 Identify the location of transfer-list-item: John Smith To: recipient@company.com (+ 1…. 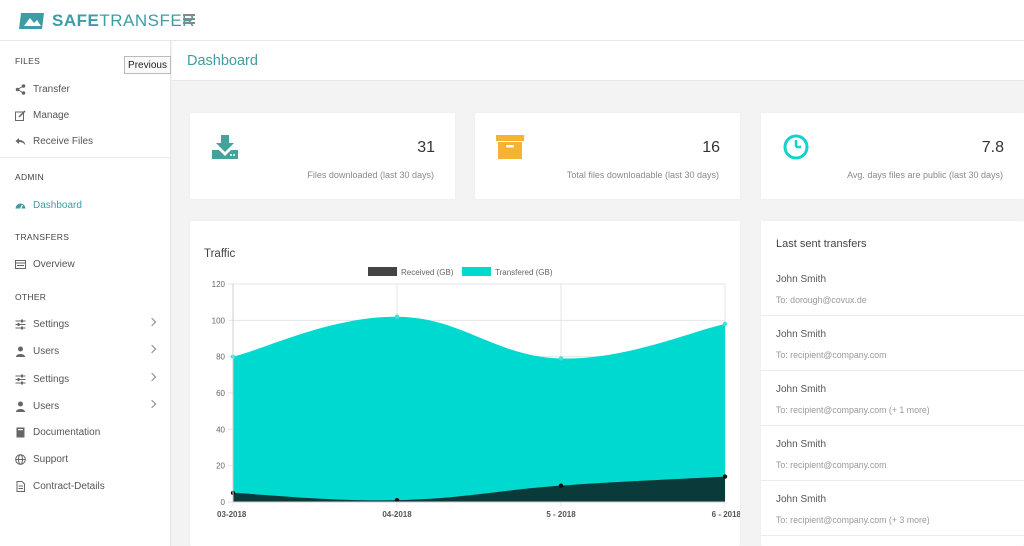
(892, 398).